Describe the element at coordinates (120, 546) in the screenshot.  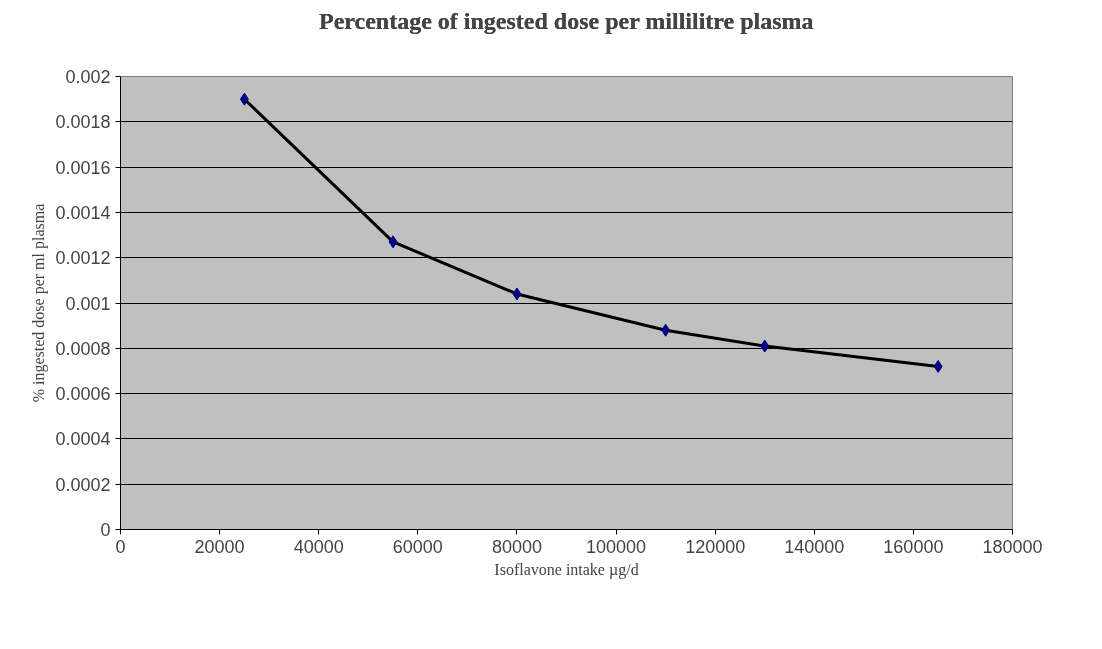
I see `x-tick-label: 0` at that location.